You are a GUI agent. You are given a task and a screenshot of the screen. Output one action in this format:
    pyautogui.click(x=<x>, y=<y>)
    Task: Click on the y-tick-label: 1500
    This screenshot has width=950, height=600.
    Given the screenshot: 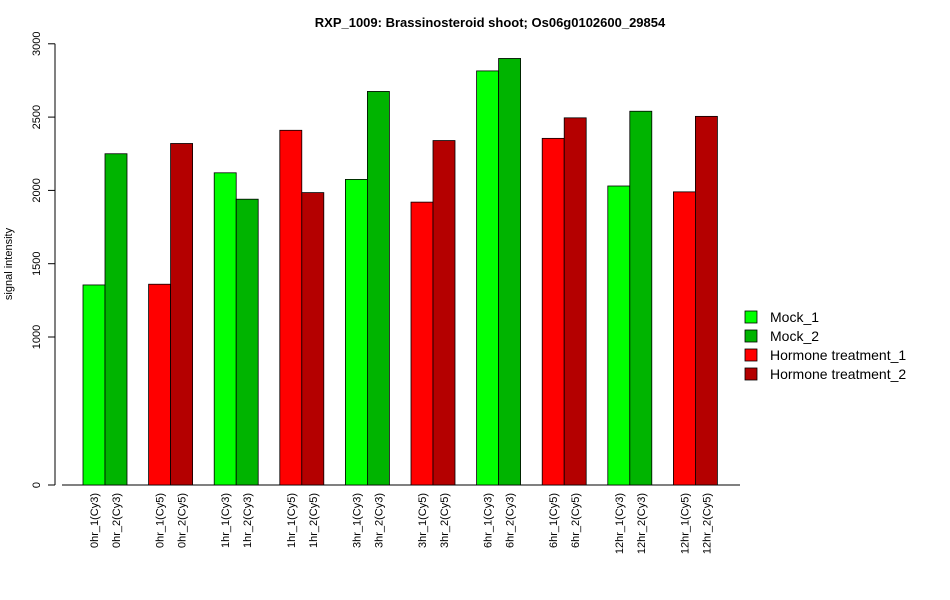 What is the action you would take?
    pyautogui.click(x=37, y=263)
    